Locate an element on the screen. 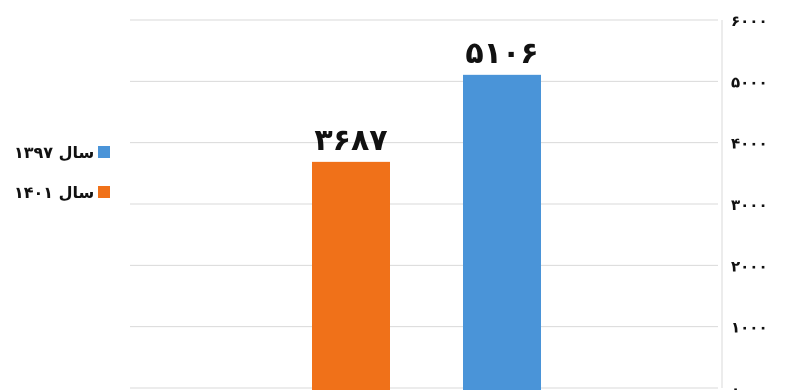 The image size is (794, 390). bar-data-label: ۳۶۸۷ is located at coordinates (350, 140).